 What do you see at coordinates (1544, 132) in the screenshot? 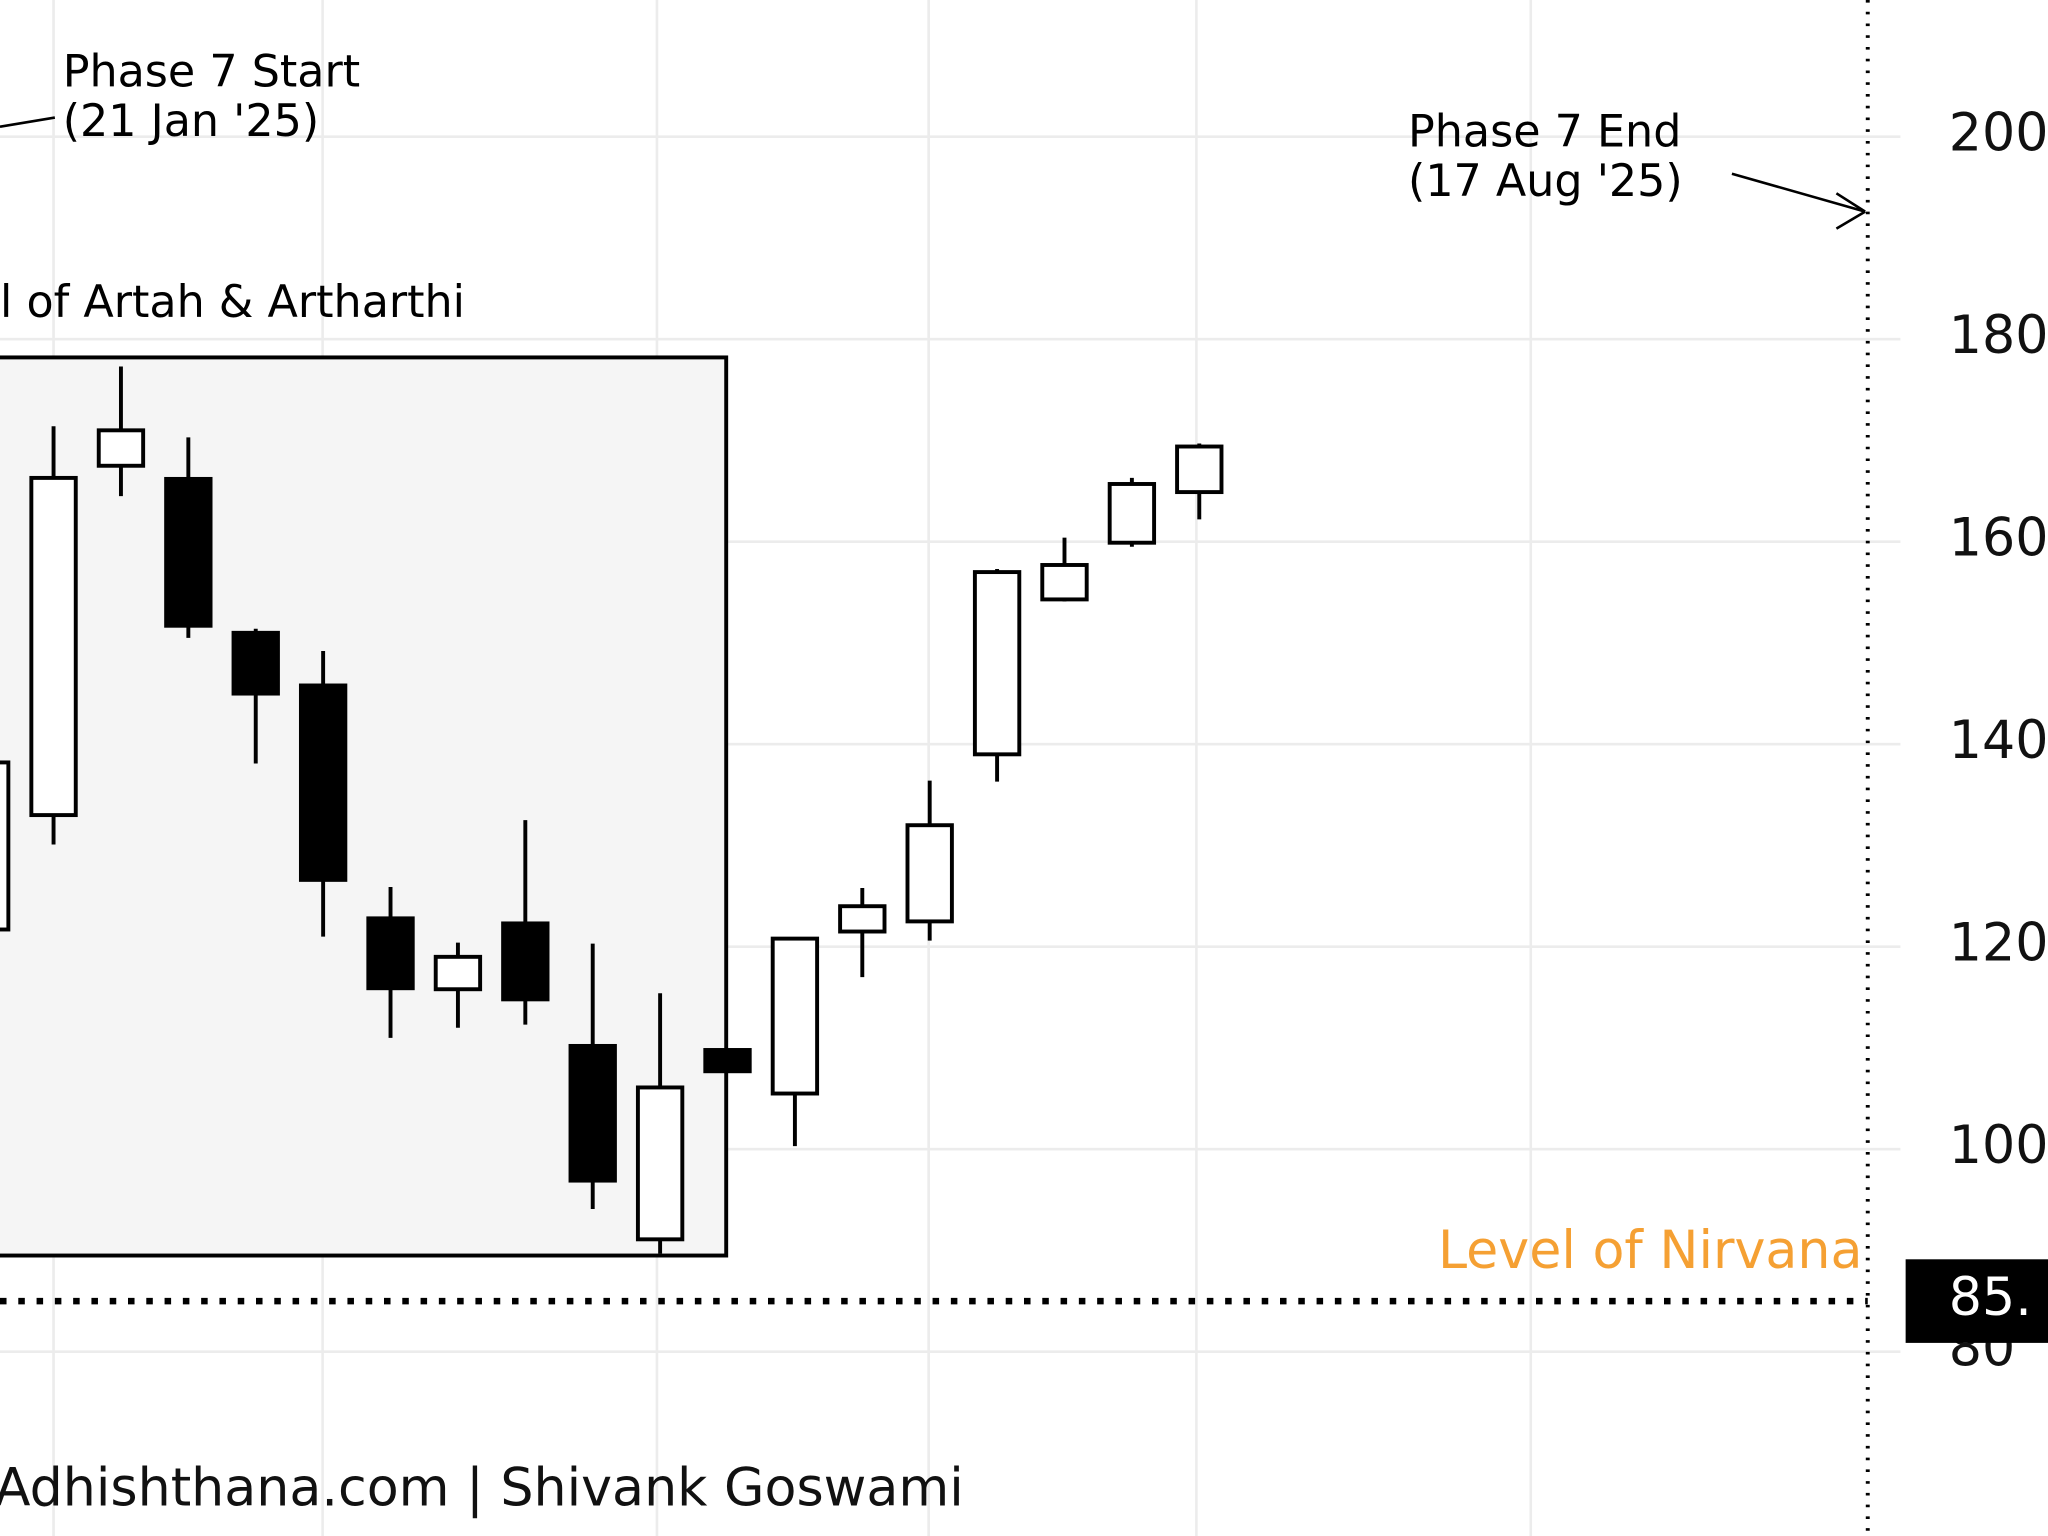
I see `phase-end-label: Phase 7 End` at bounding box center [1544, 132].